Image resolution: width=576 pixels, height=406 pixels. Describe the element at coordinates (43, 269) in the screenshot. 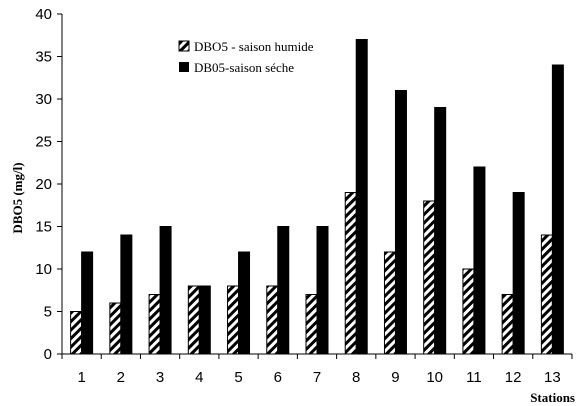

I see `y-tick-label: 10` at that location.